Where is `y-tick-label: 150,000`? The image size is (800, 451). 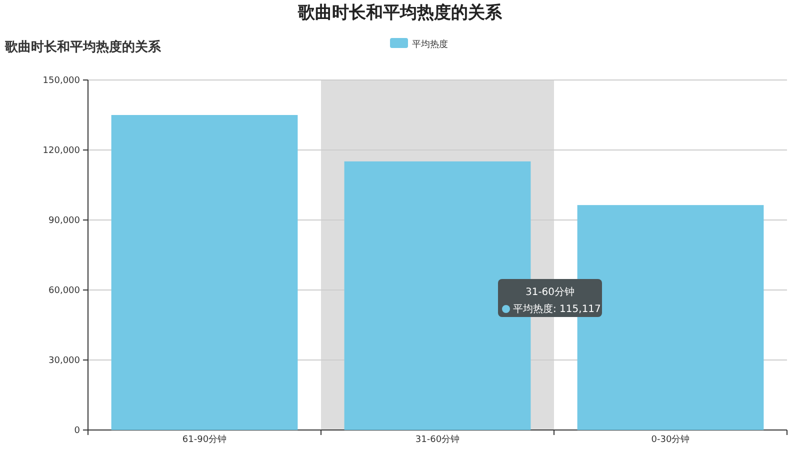 y-tick-label: 150,000 is located at coordinates (61, 81).